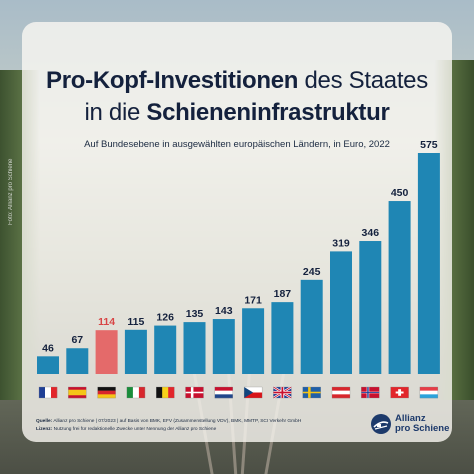 The width and height of the screenshot is (474, 474). What do you see at coordinates (165, 349) in the screenshot?
I see `bar-belgium` at bounding box center [165, 349].